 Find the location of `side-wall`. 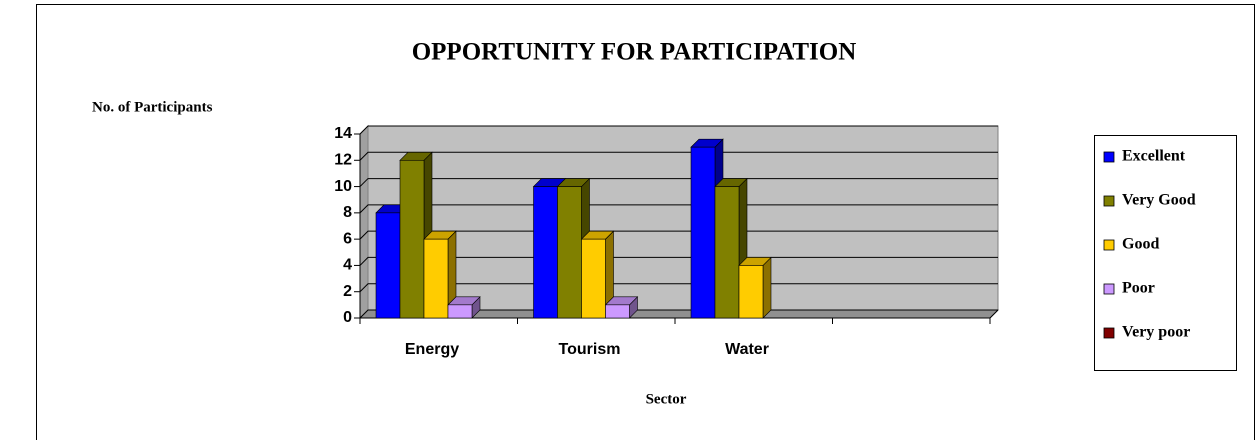

side-wall is located at coordinates (364, 222).